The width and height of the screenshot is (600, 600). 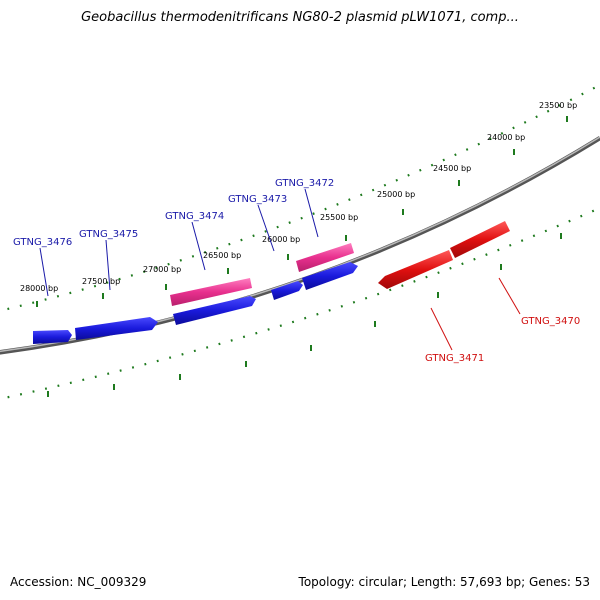 I want to click on gene-label: GTNG_3472, so click(x=304, y=183).